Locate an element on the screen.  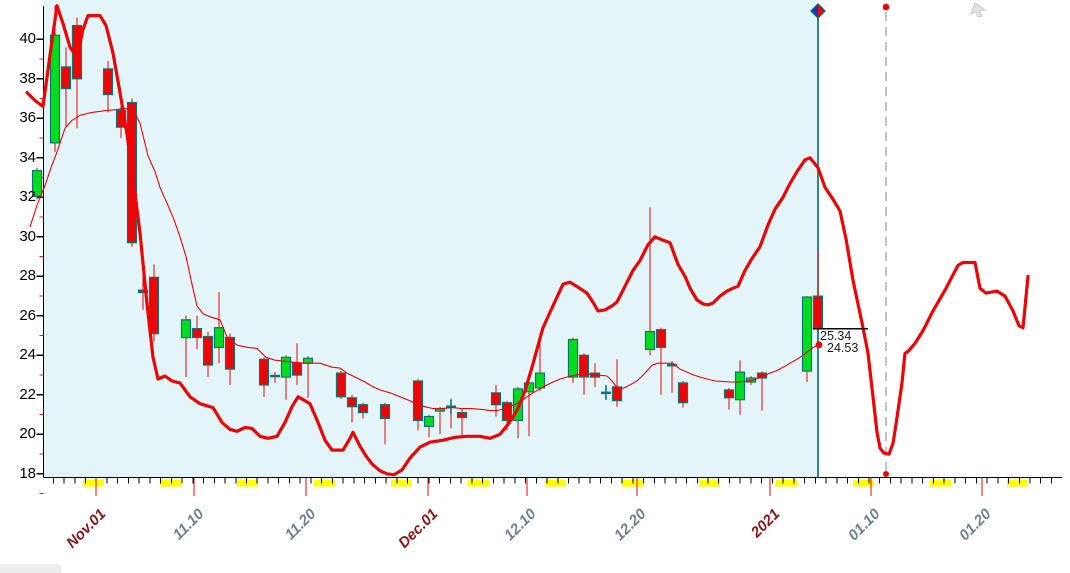
ma-end-dot is located at coordinates (819, 345).